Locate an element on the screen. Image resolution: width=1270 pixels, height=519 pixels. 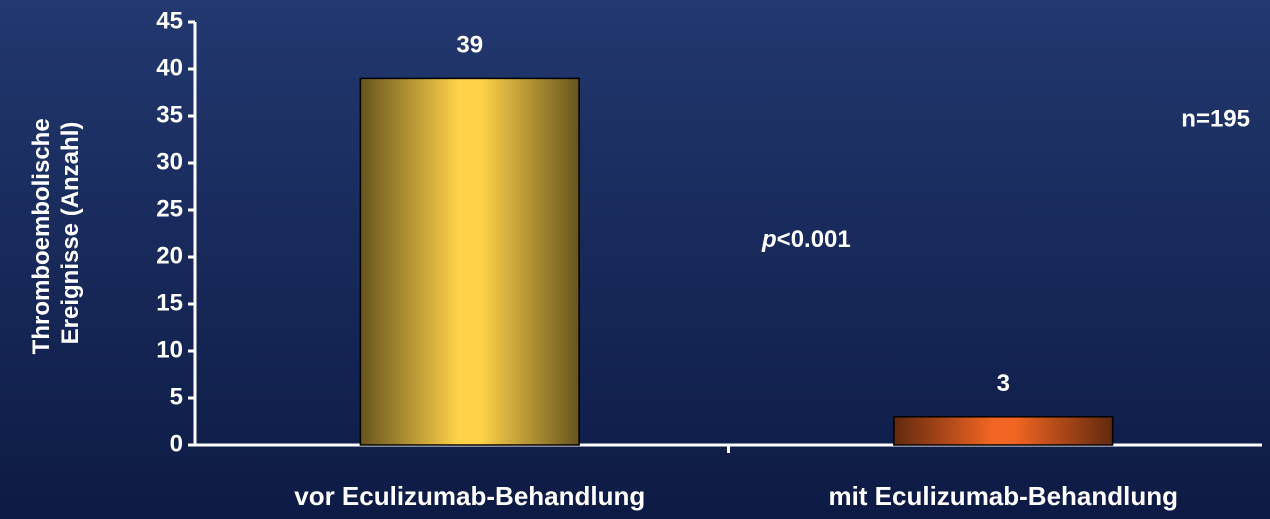
x-tick-label: vor Eculizumab-Behandlung is located at coordinates (469, 496).